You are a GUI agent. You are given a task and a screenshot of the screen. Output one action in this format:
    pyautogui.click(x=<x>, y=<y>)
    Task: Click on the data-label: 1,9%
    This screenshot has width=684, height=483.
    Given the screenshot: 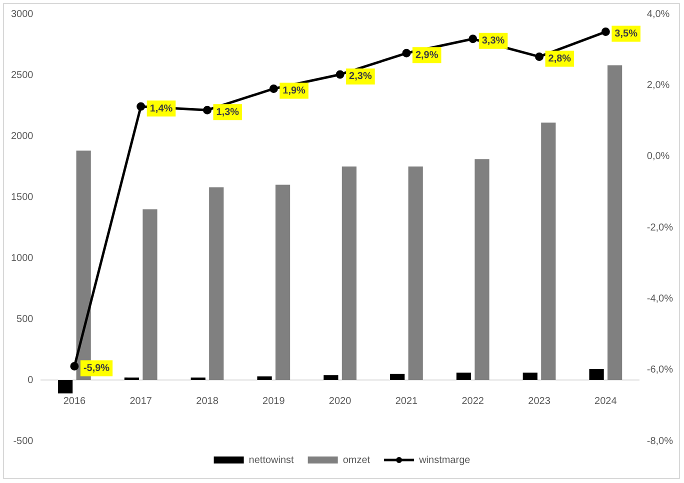 What is the action you would take?
    pyautogui.click(x=294, y=90)
    